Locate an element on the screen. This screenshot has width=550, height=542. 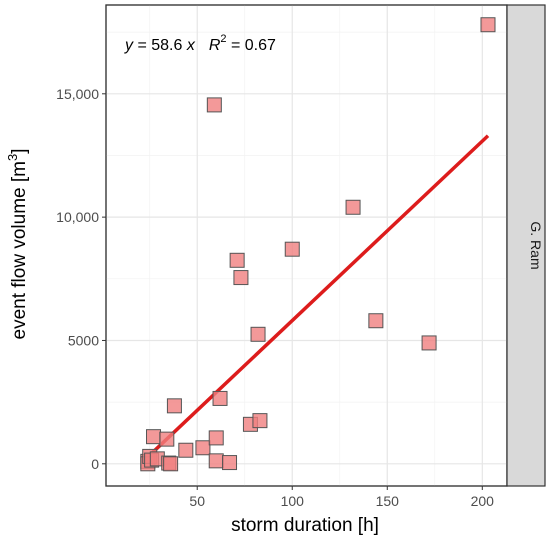
annotation-equals: = 58.6 is located at coordinates (160, 45).